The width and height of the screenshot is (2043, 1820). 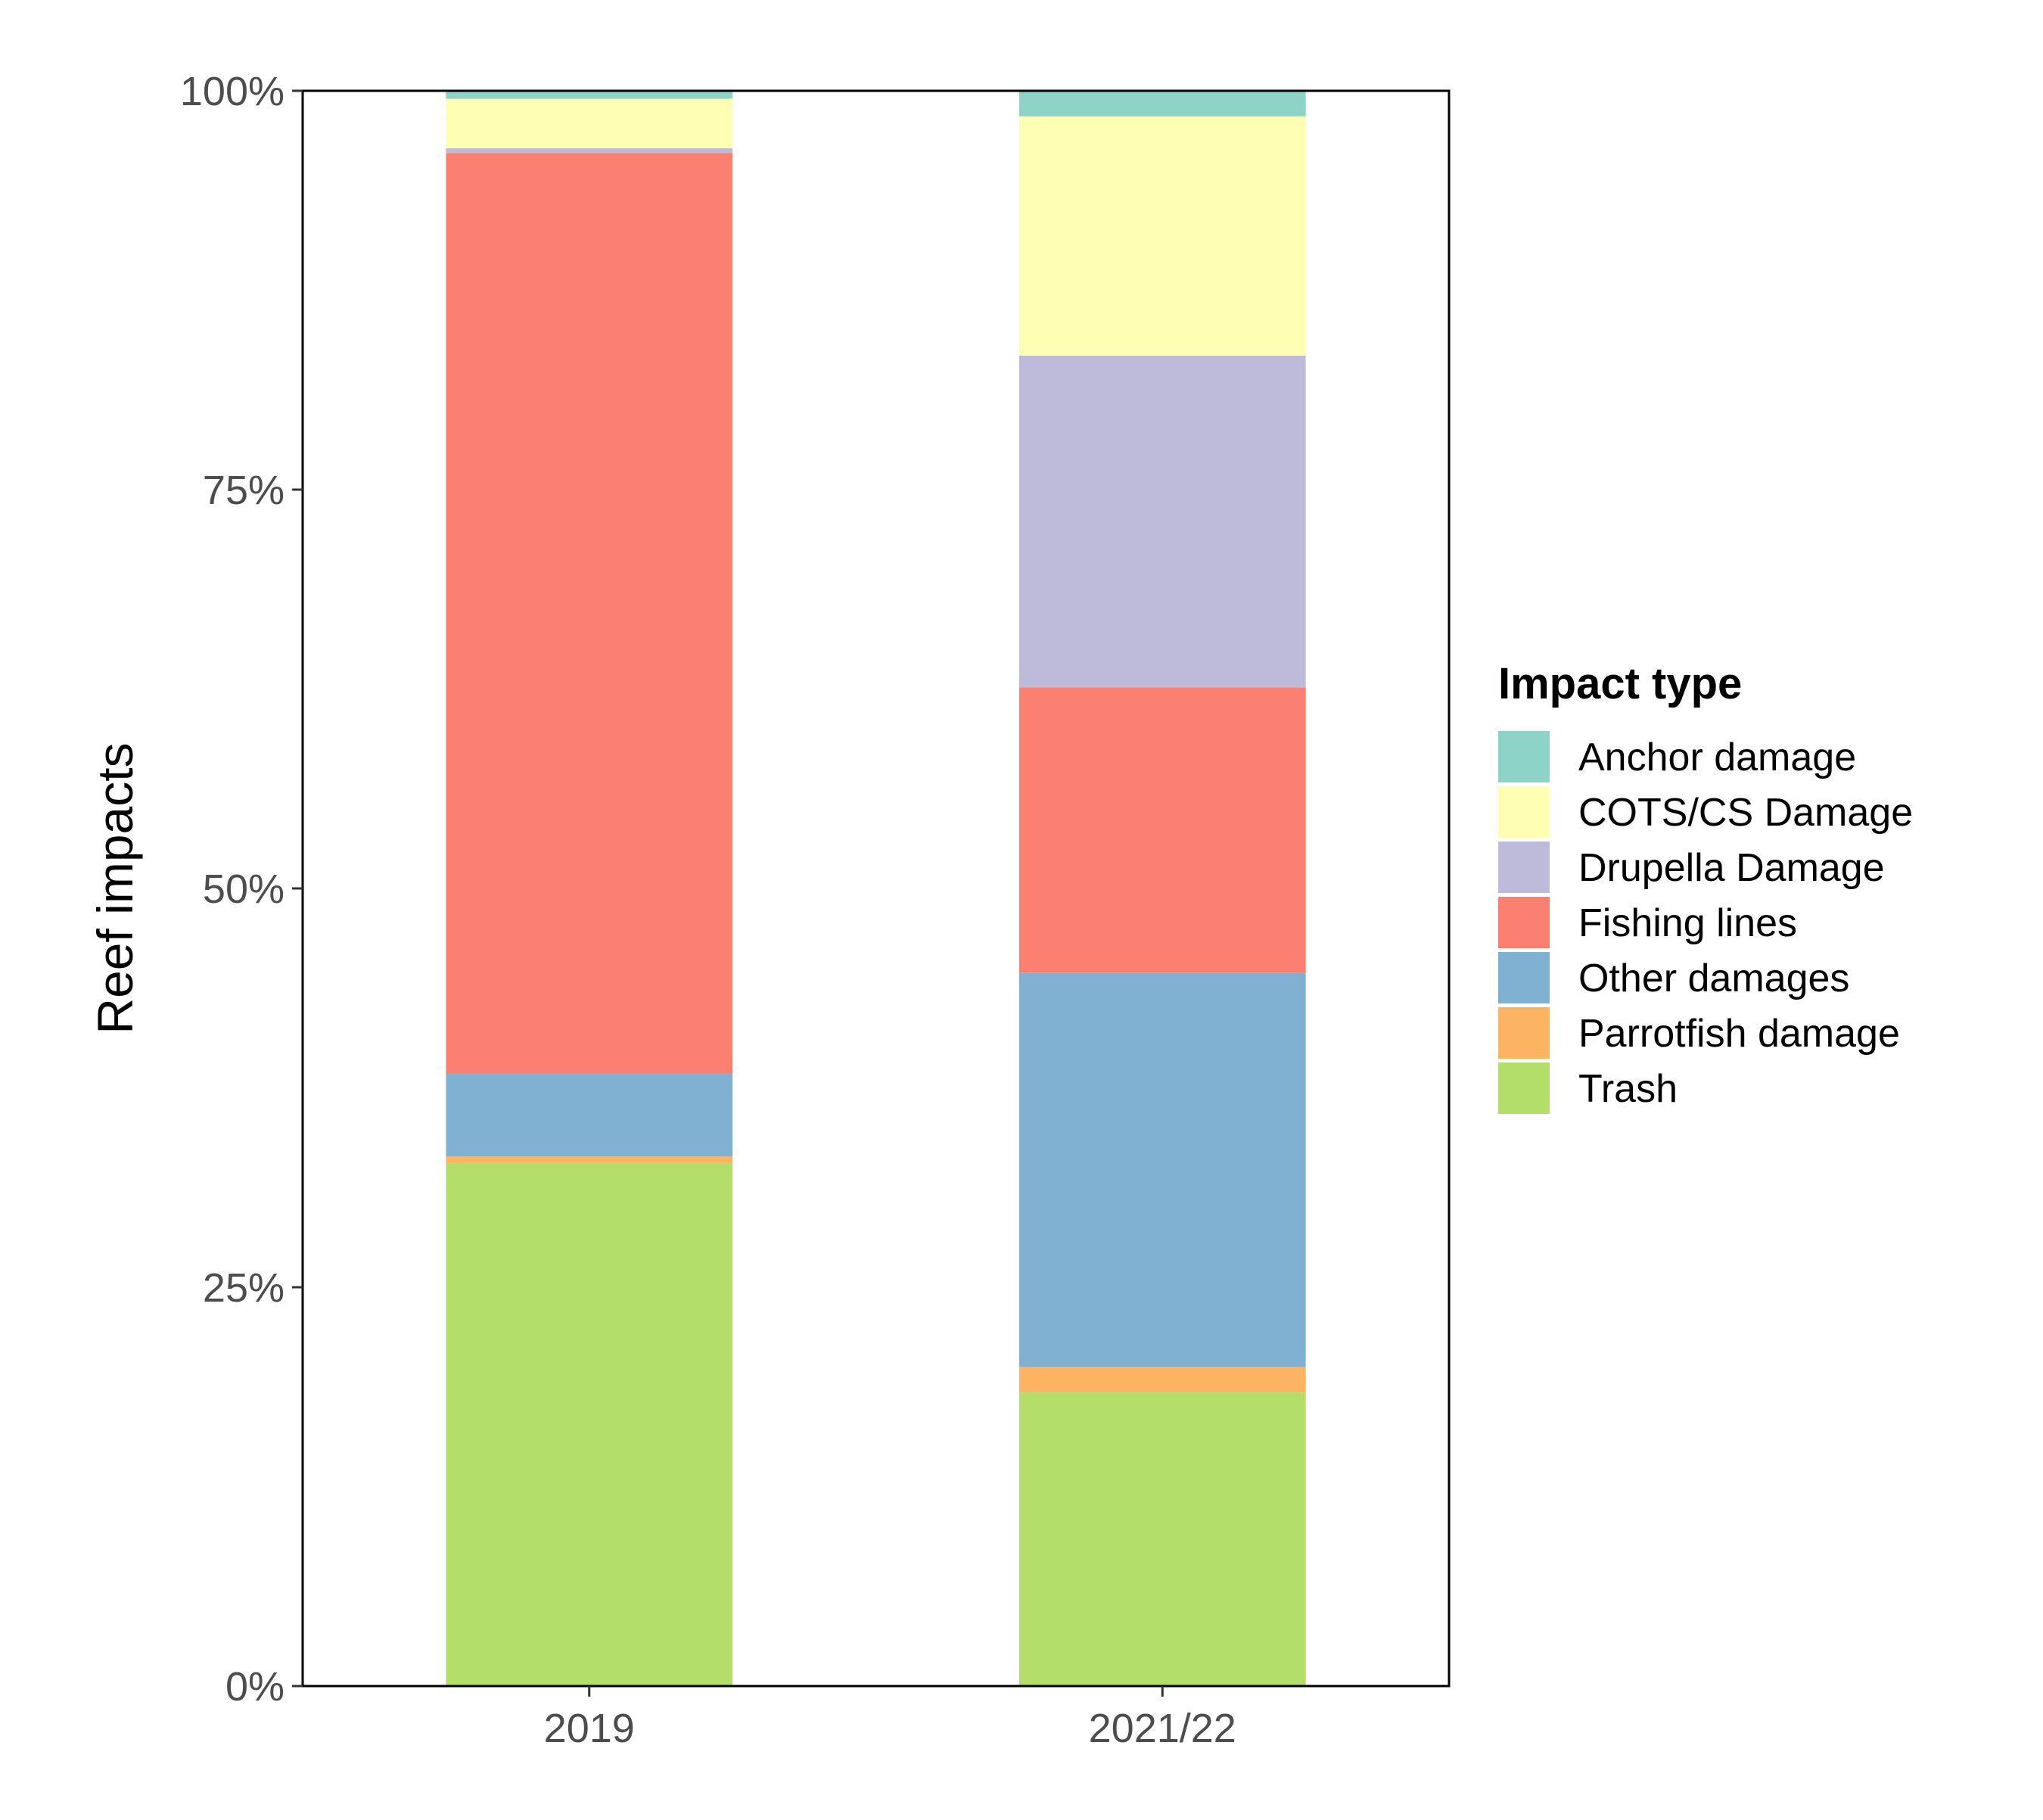 What do you see at coordinates (589, 613) in the screenshot?
I see `bar-segment-fishing-lines-2019` at bounding box center [589, 613].